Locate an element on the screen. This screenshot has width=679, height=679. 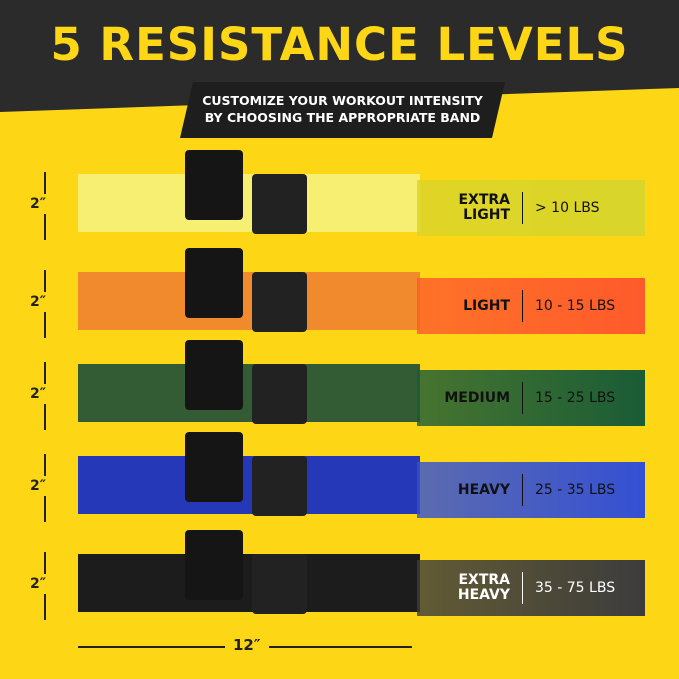
level-name: MEDIUM is located at coordinates (477, 397).